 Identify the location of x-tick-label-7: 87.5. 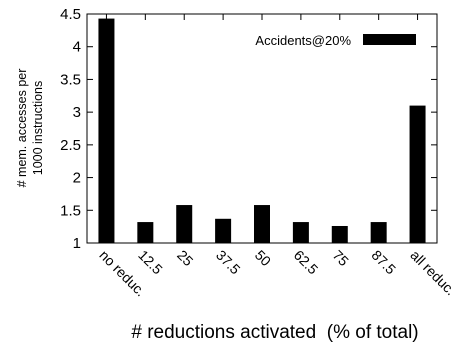
(384, 262).